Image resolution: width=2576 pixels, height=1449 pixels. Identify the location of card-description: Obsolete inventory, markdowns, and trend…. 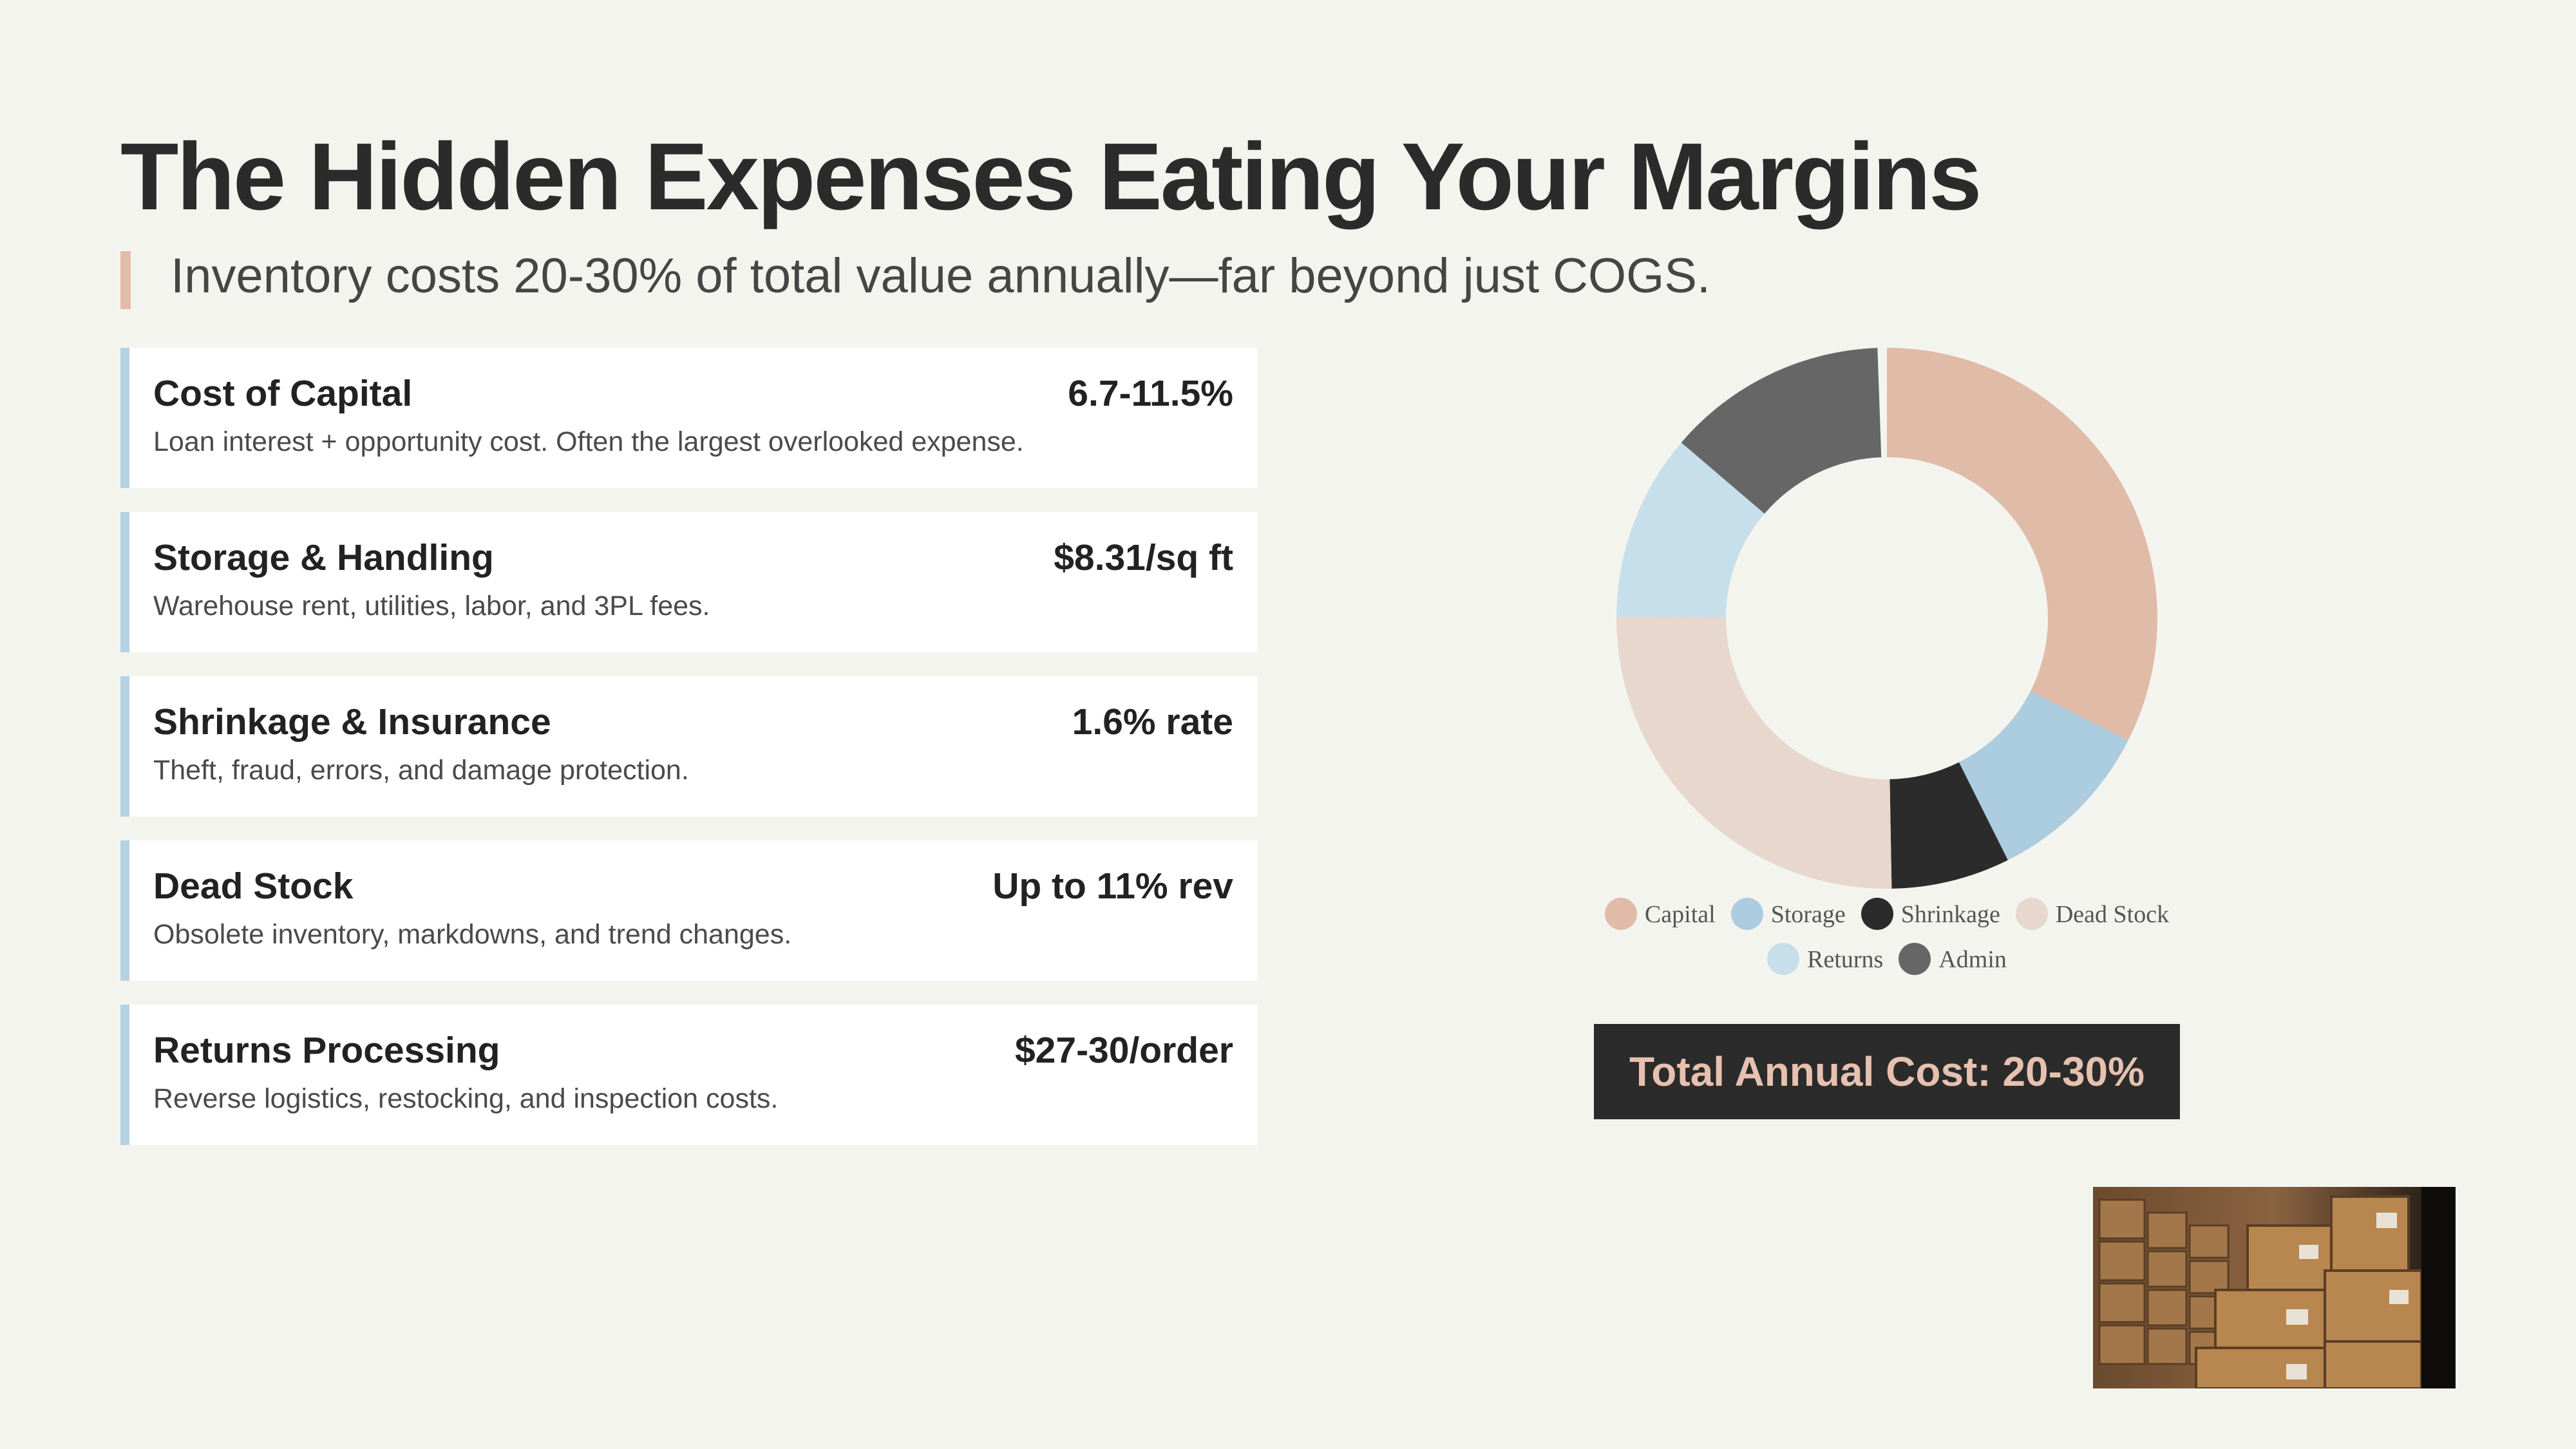
(473, 935).